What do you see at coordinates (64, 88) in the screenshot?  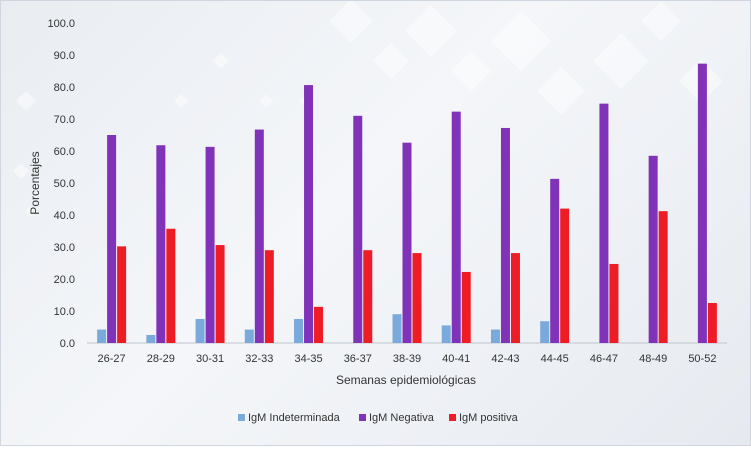 I see `y-tick-label: 80.0` at bounding box center [64, 88].